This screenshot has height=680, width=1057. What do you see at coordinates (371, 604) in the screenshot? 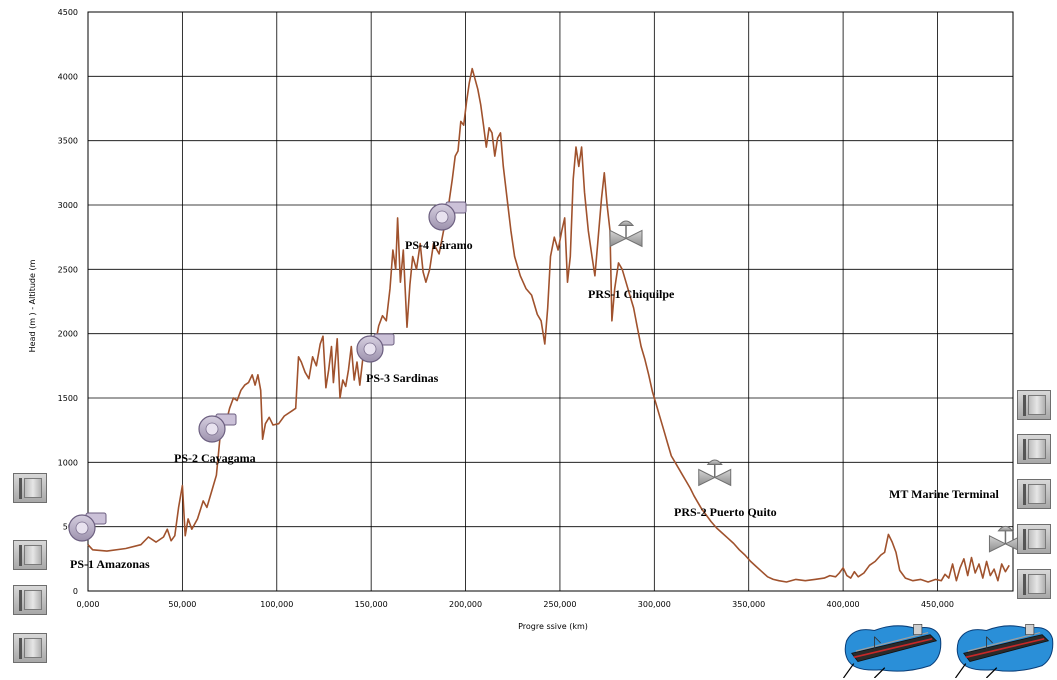
I see `x-tick-label: 150,000` at bounding box center [371, 604].